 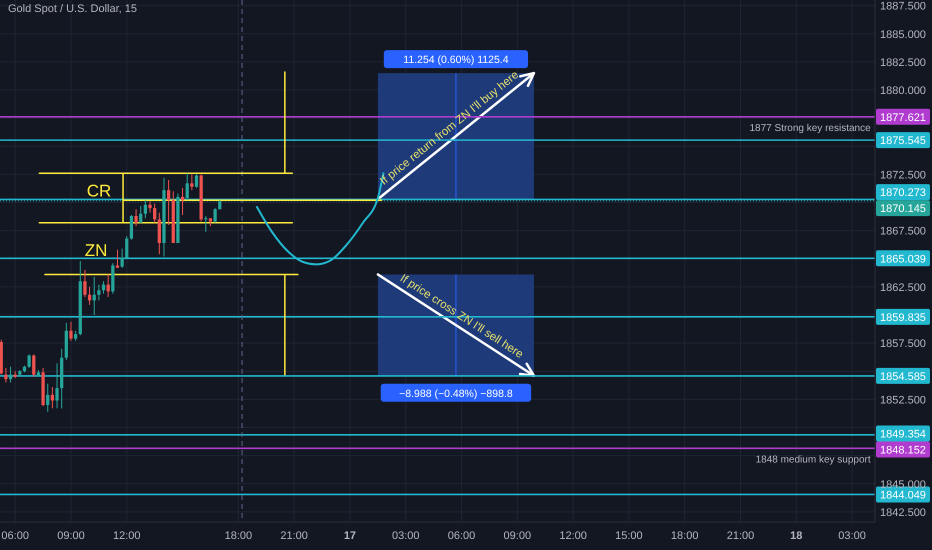 What do you see at coordinates (903, 400) in the screenshot?
I see `y-tick-label: 1852.500` at bounding box center [903, 400].